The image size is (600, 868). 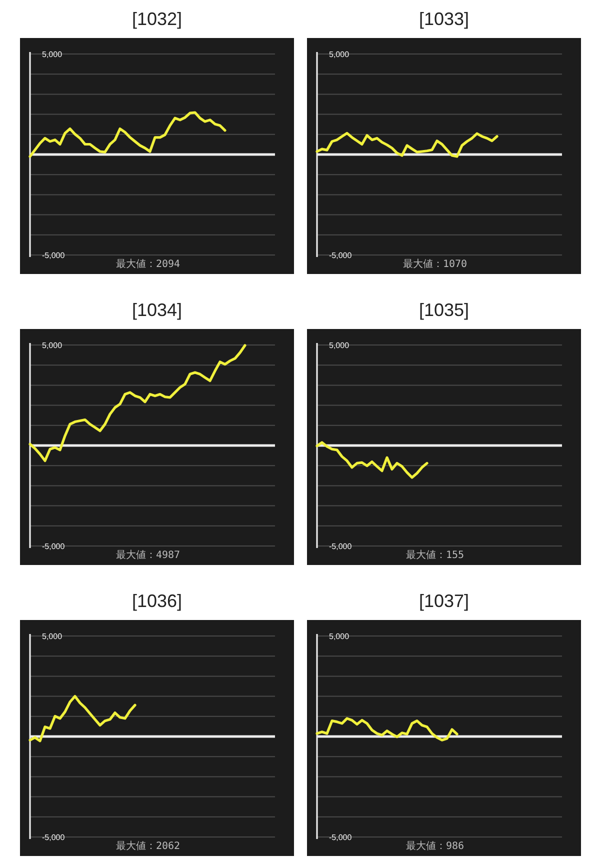 What do you see at coordinates (435, 846) in the screenshot?
I see `text: 最大値：986` at bounding box center [435, 846].